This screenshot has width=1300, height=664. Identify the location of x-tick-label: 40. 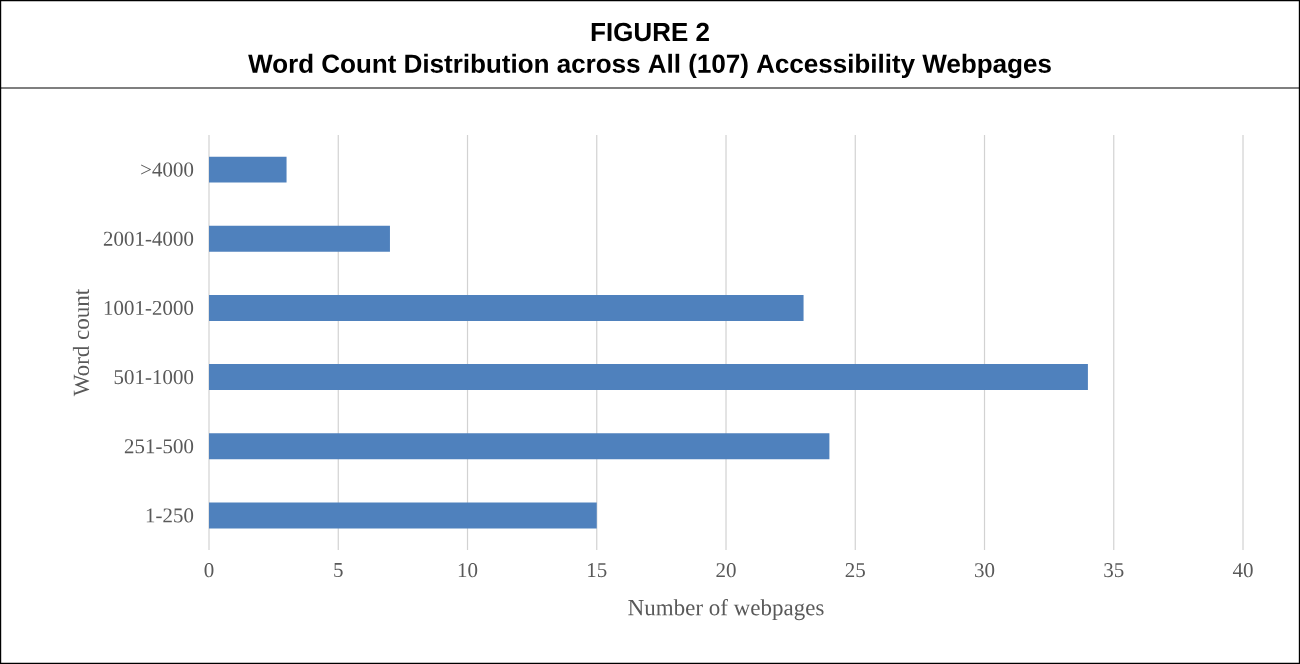
(1242, 570).